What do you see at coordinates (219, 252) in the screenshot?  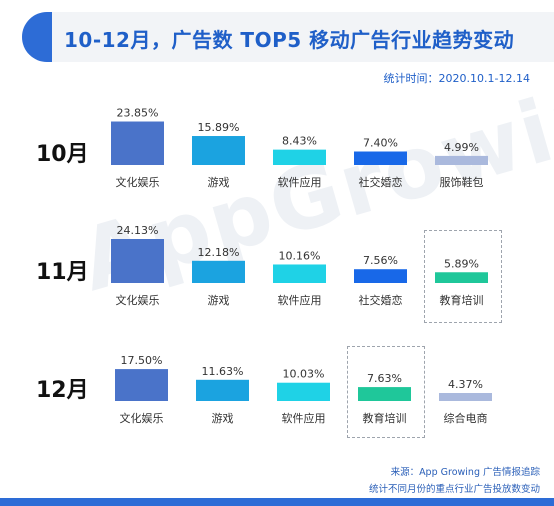 I see `bar-value-label: 12.18%` at bounding box center [219, 252].